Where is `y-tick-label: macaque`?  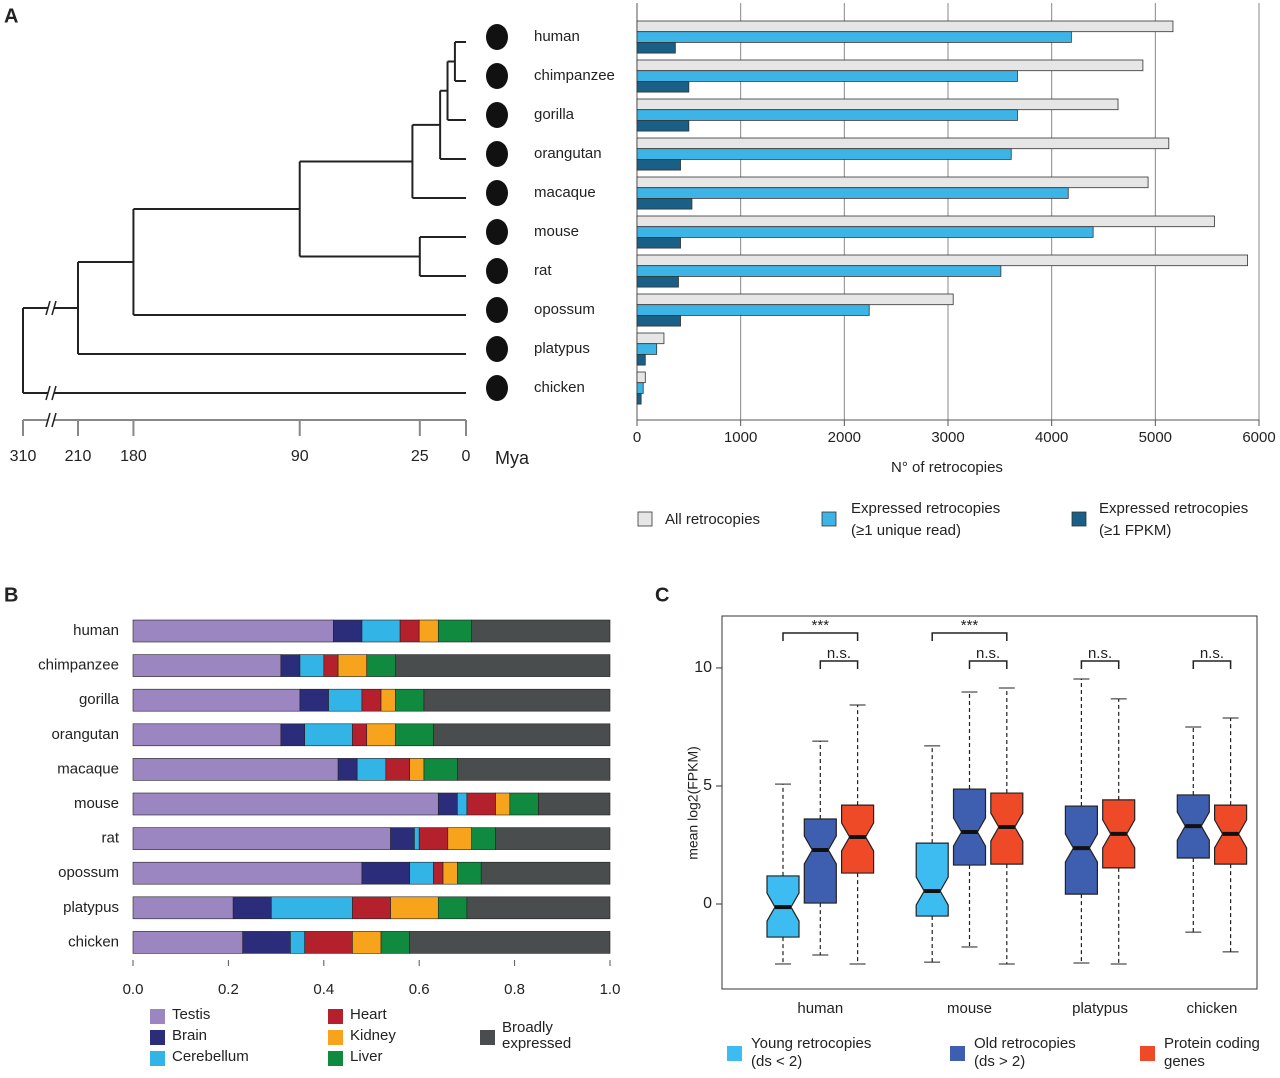 y-tick-label: macaque is located at coordinates (88, 768).